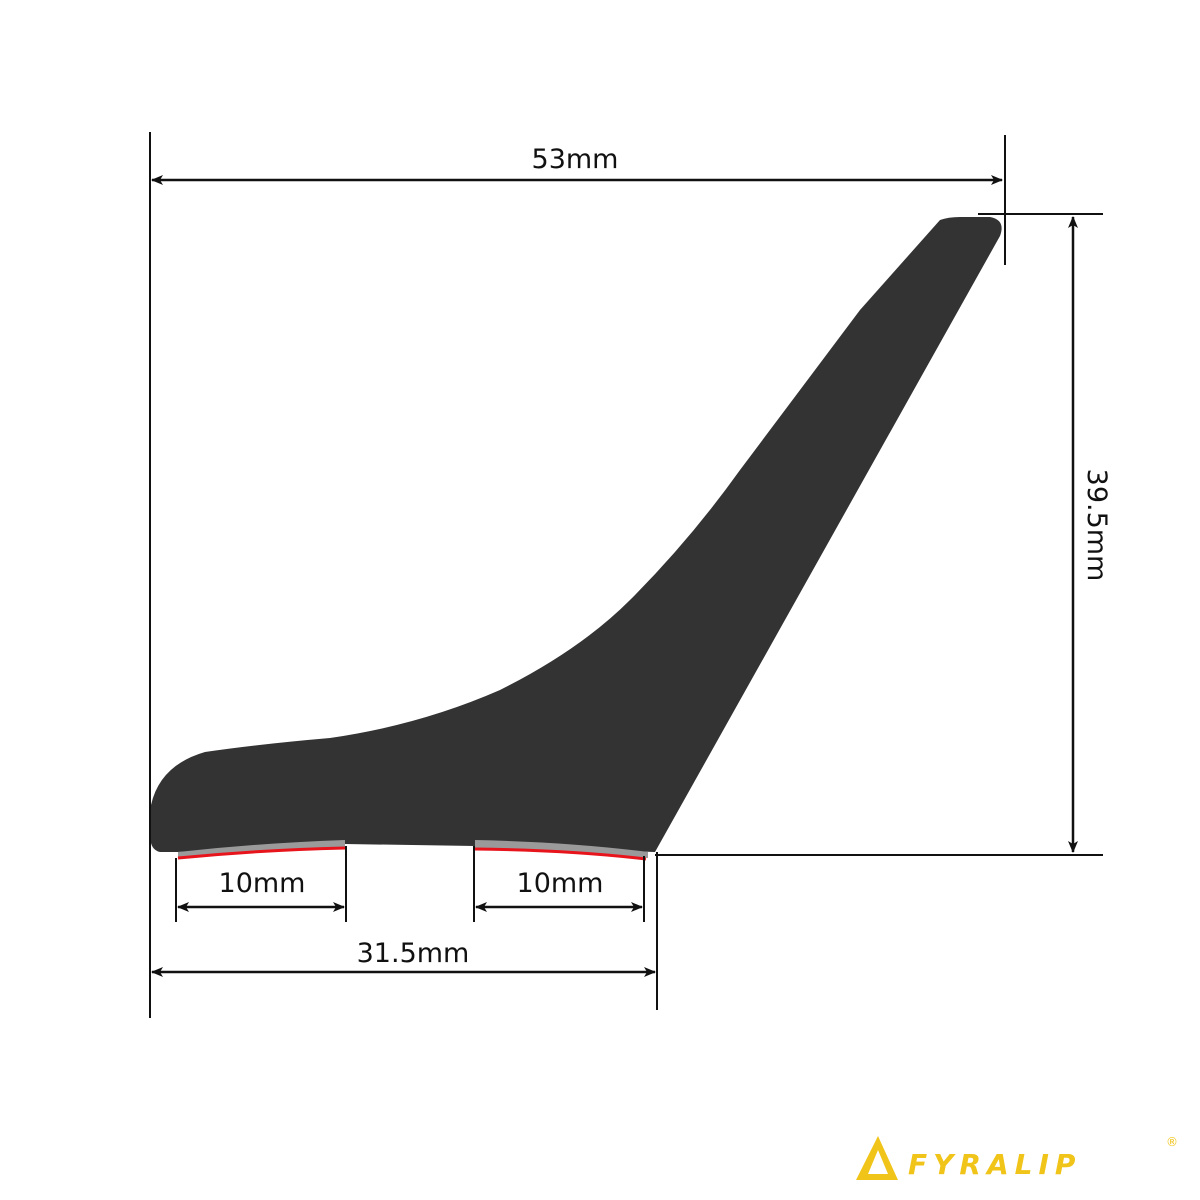 This screenshot has width=1200, height=1200. I want to click on logo-text: FYRALIP, so click(994, 1164).